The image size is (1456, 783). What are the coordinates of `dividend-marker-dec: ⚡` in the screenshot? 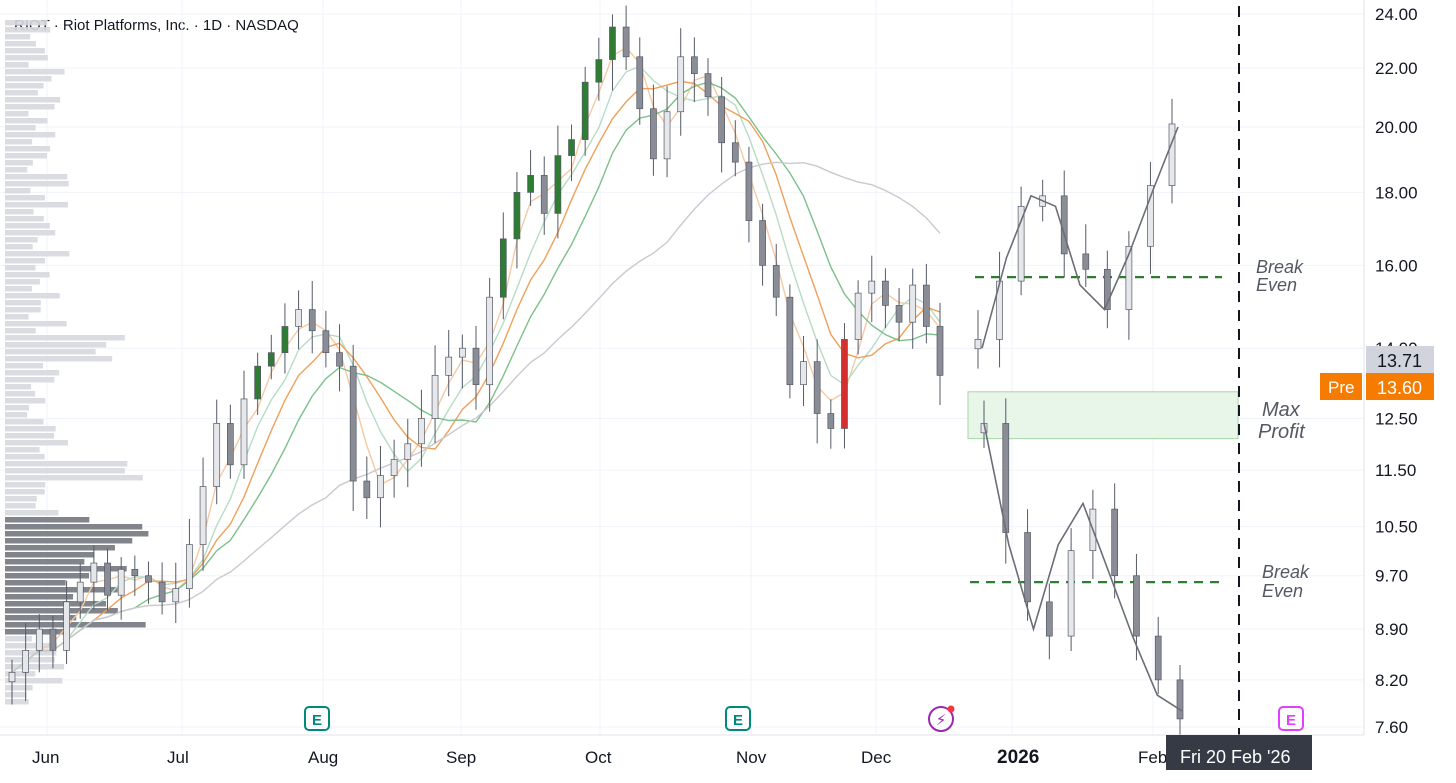 It's located at (941, 718).